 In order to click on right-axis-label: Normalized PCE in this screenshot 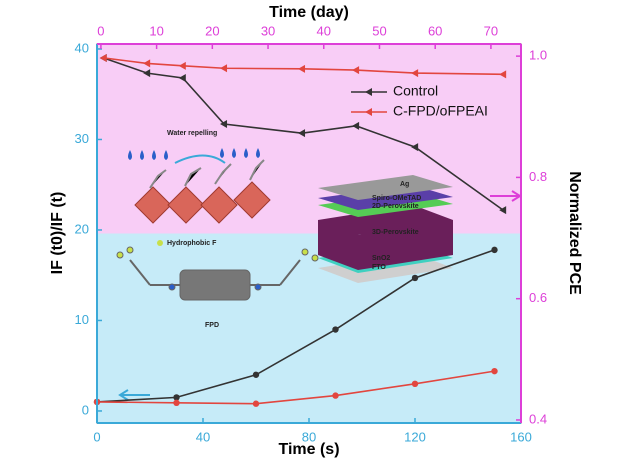, I will do `click(574, 233)`.